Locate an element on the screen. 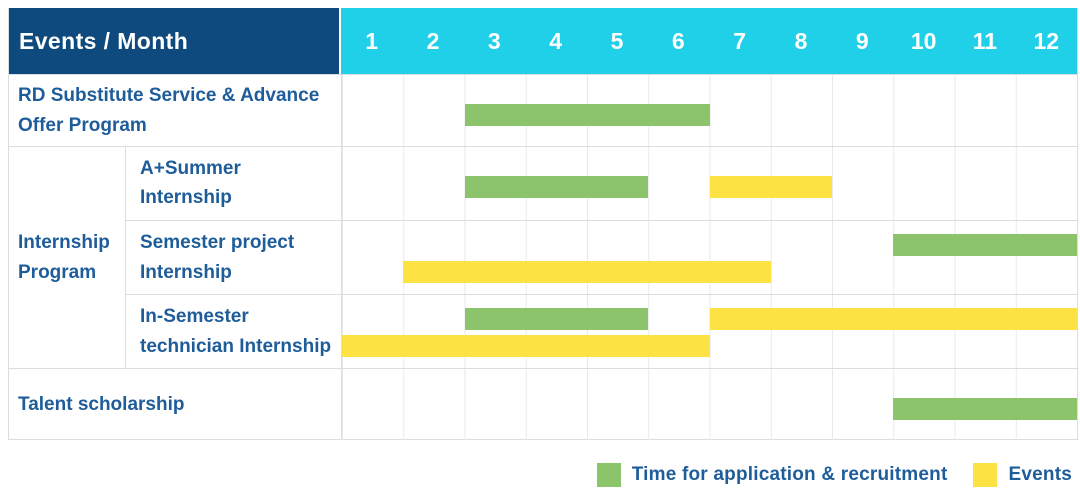 Image resolution: width=1080 pixels, height=494 pixels. month-header-6: 6 is located at coordinates (678, 40).